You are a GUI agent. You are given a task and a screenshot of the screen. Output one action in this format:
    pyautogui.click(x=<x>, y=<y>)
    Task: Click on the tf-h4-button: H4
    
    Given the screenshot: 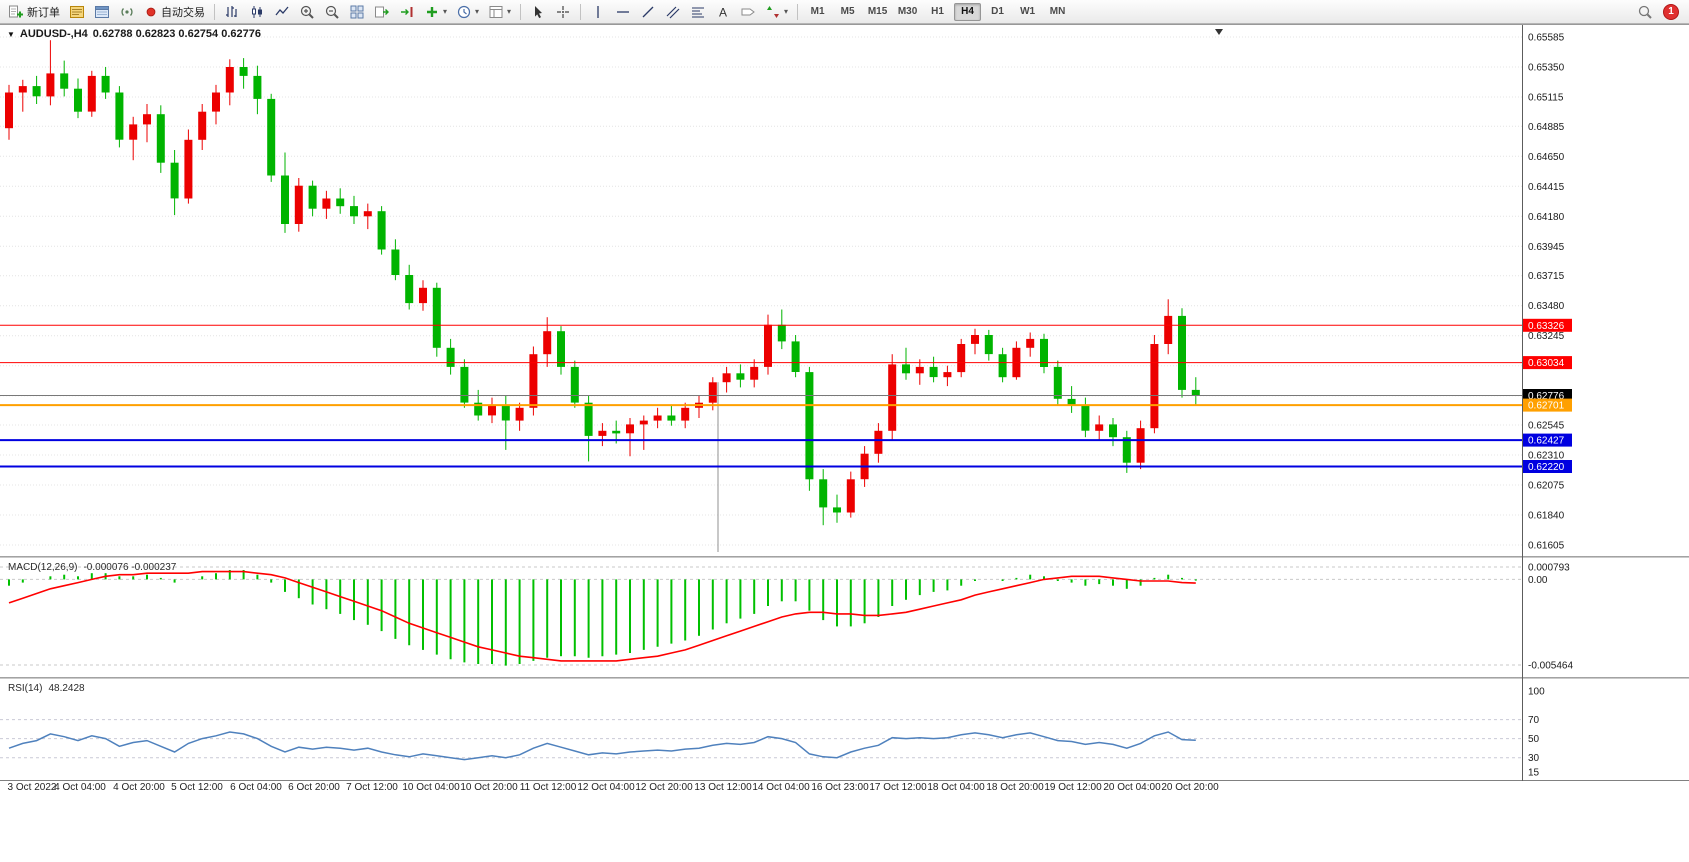 What is the action you would take?
    pyautogui.click(x=968, y=11)
    